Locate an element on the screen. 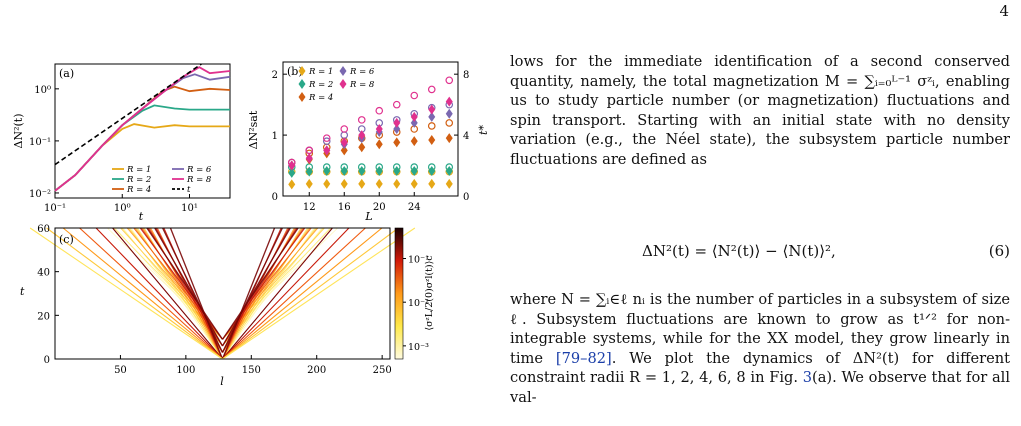 The image size is (1021, 426). panel-b-xticks: 12 16 20 24 is located at coordinates (362, 202).